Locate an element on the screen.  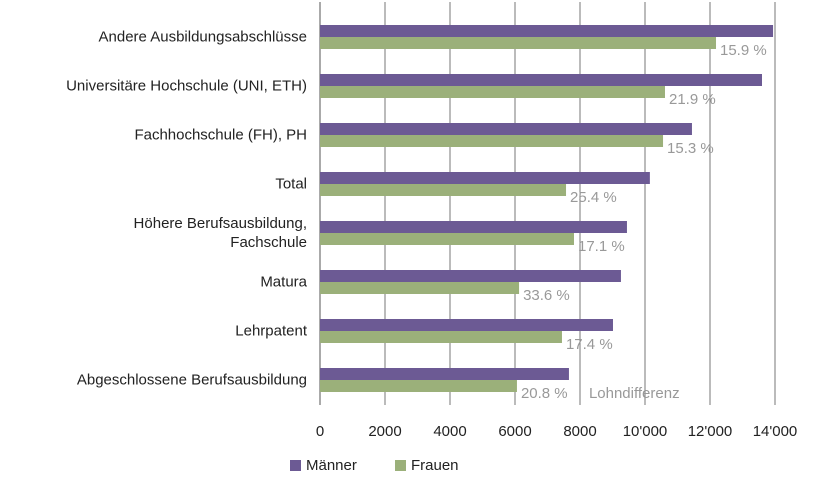
x-tick-label: 0 is located at coordinates (320, 431).